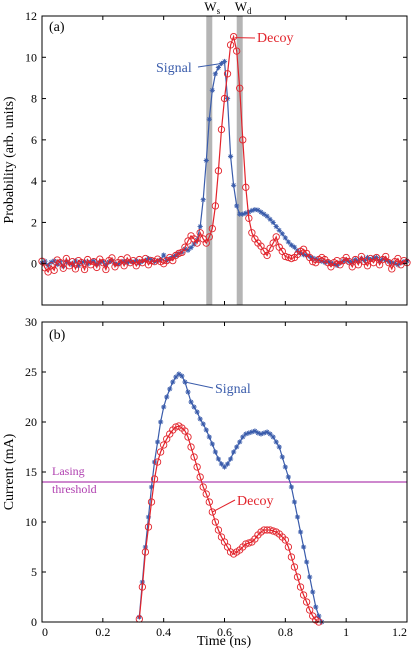 Image resolution: width=415 pixels, height=657 pixels. What do you see at coordinates (31, 422) in the screenshot?
I see `y-tick-label: 20` at bounding box center [31, 422].